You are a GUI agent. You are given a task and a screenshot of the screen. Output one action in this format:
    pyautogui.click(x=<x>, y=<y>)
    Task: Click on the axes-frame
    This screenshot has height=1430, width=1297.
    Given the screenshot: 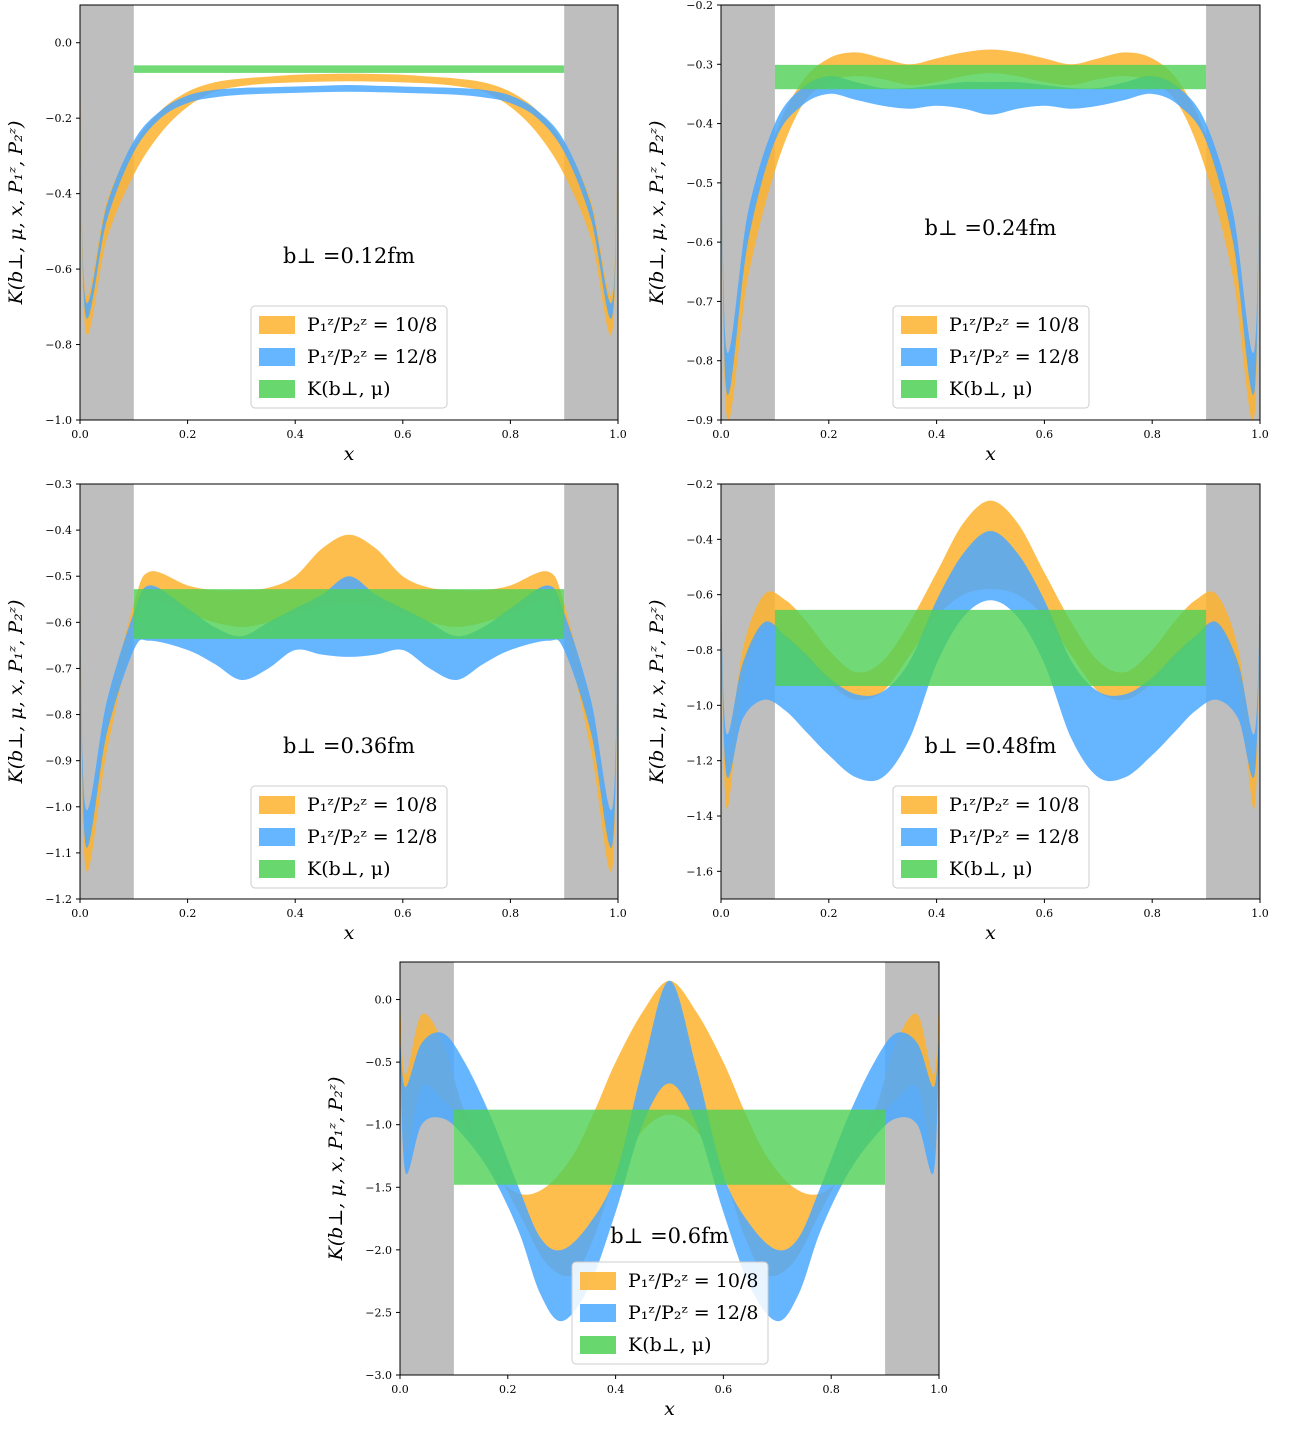 What is the action you would take?
    pyautogui.click(x=990, y=691)
    